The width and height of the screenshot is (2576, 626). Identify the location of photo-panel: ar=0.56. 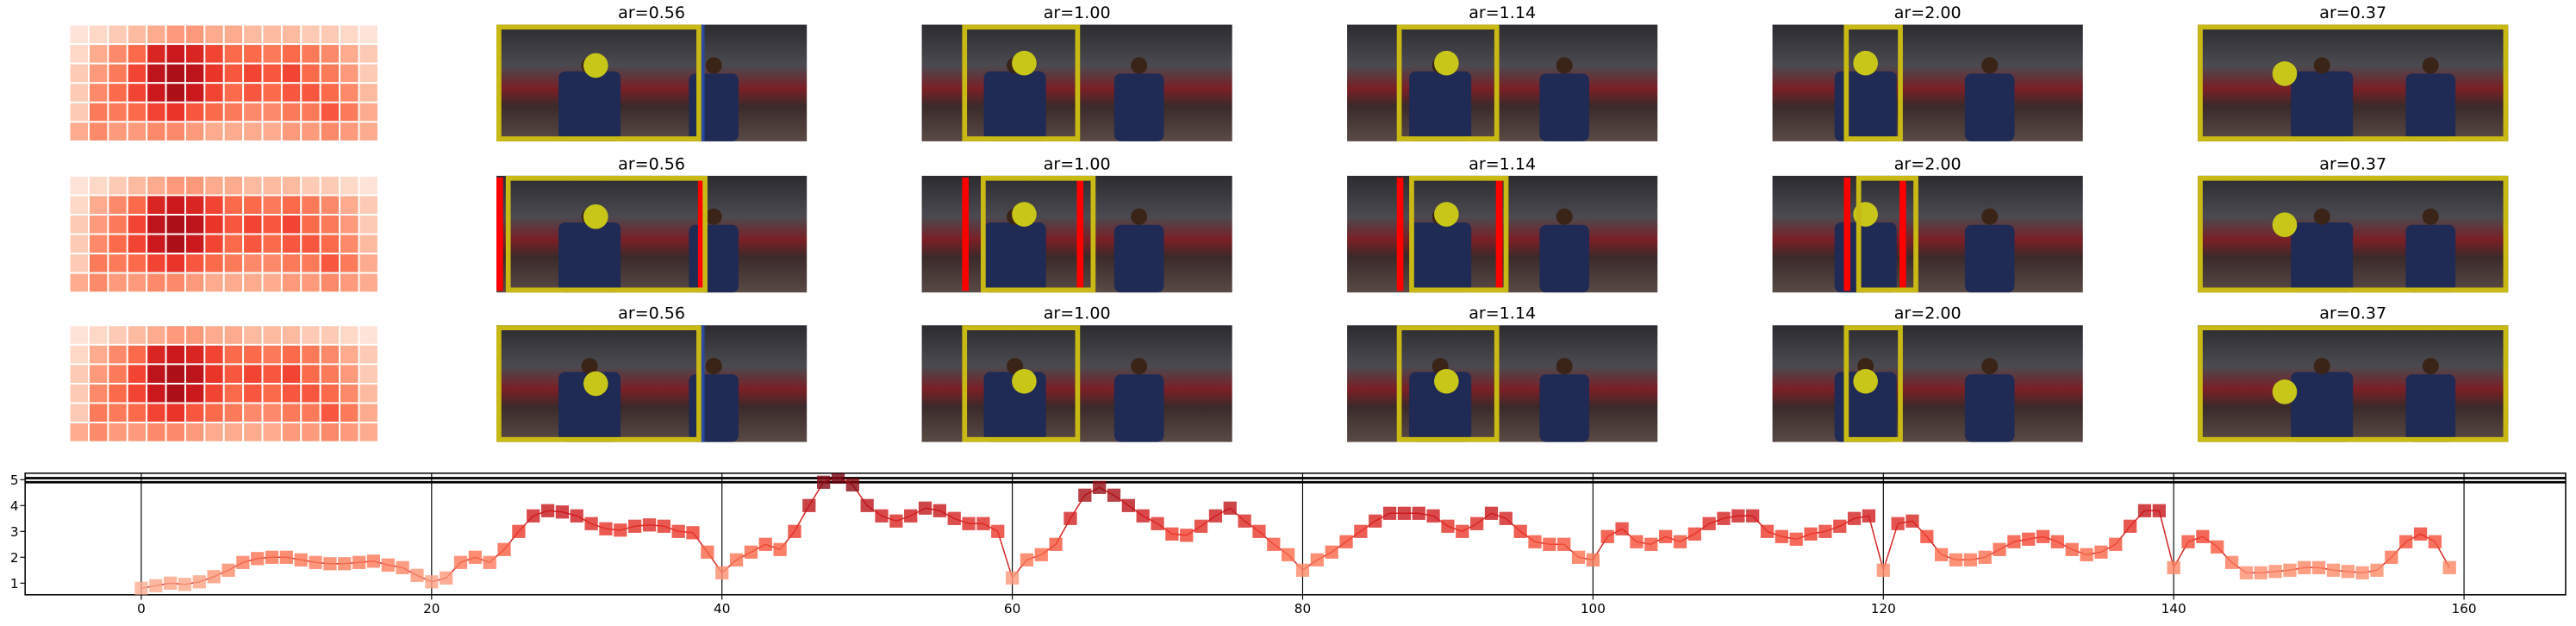
(652, 373).